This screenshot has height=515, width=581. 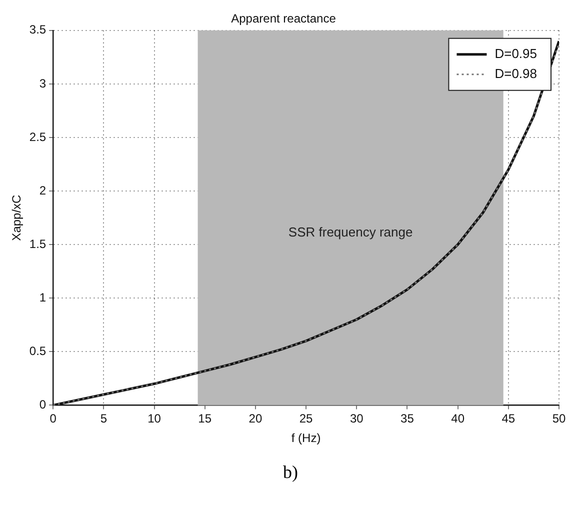 What do you see at coordinates (290, 472) in the screenshot?
I see `text: b)` at bounding box center [290, 472].